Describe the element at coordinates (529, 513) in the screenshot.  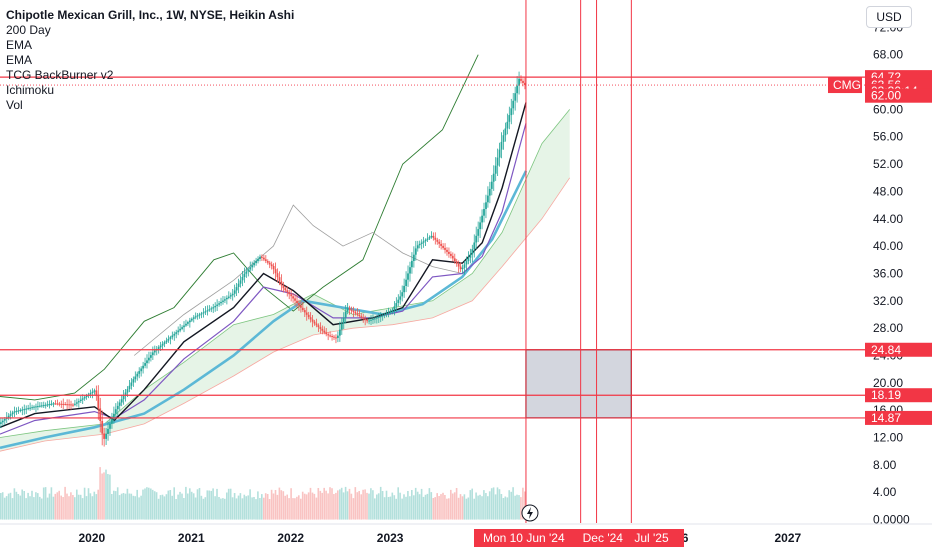
I see `lightning-icon-glyph` at that location.